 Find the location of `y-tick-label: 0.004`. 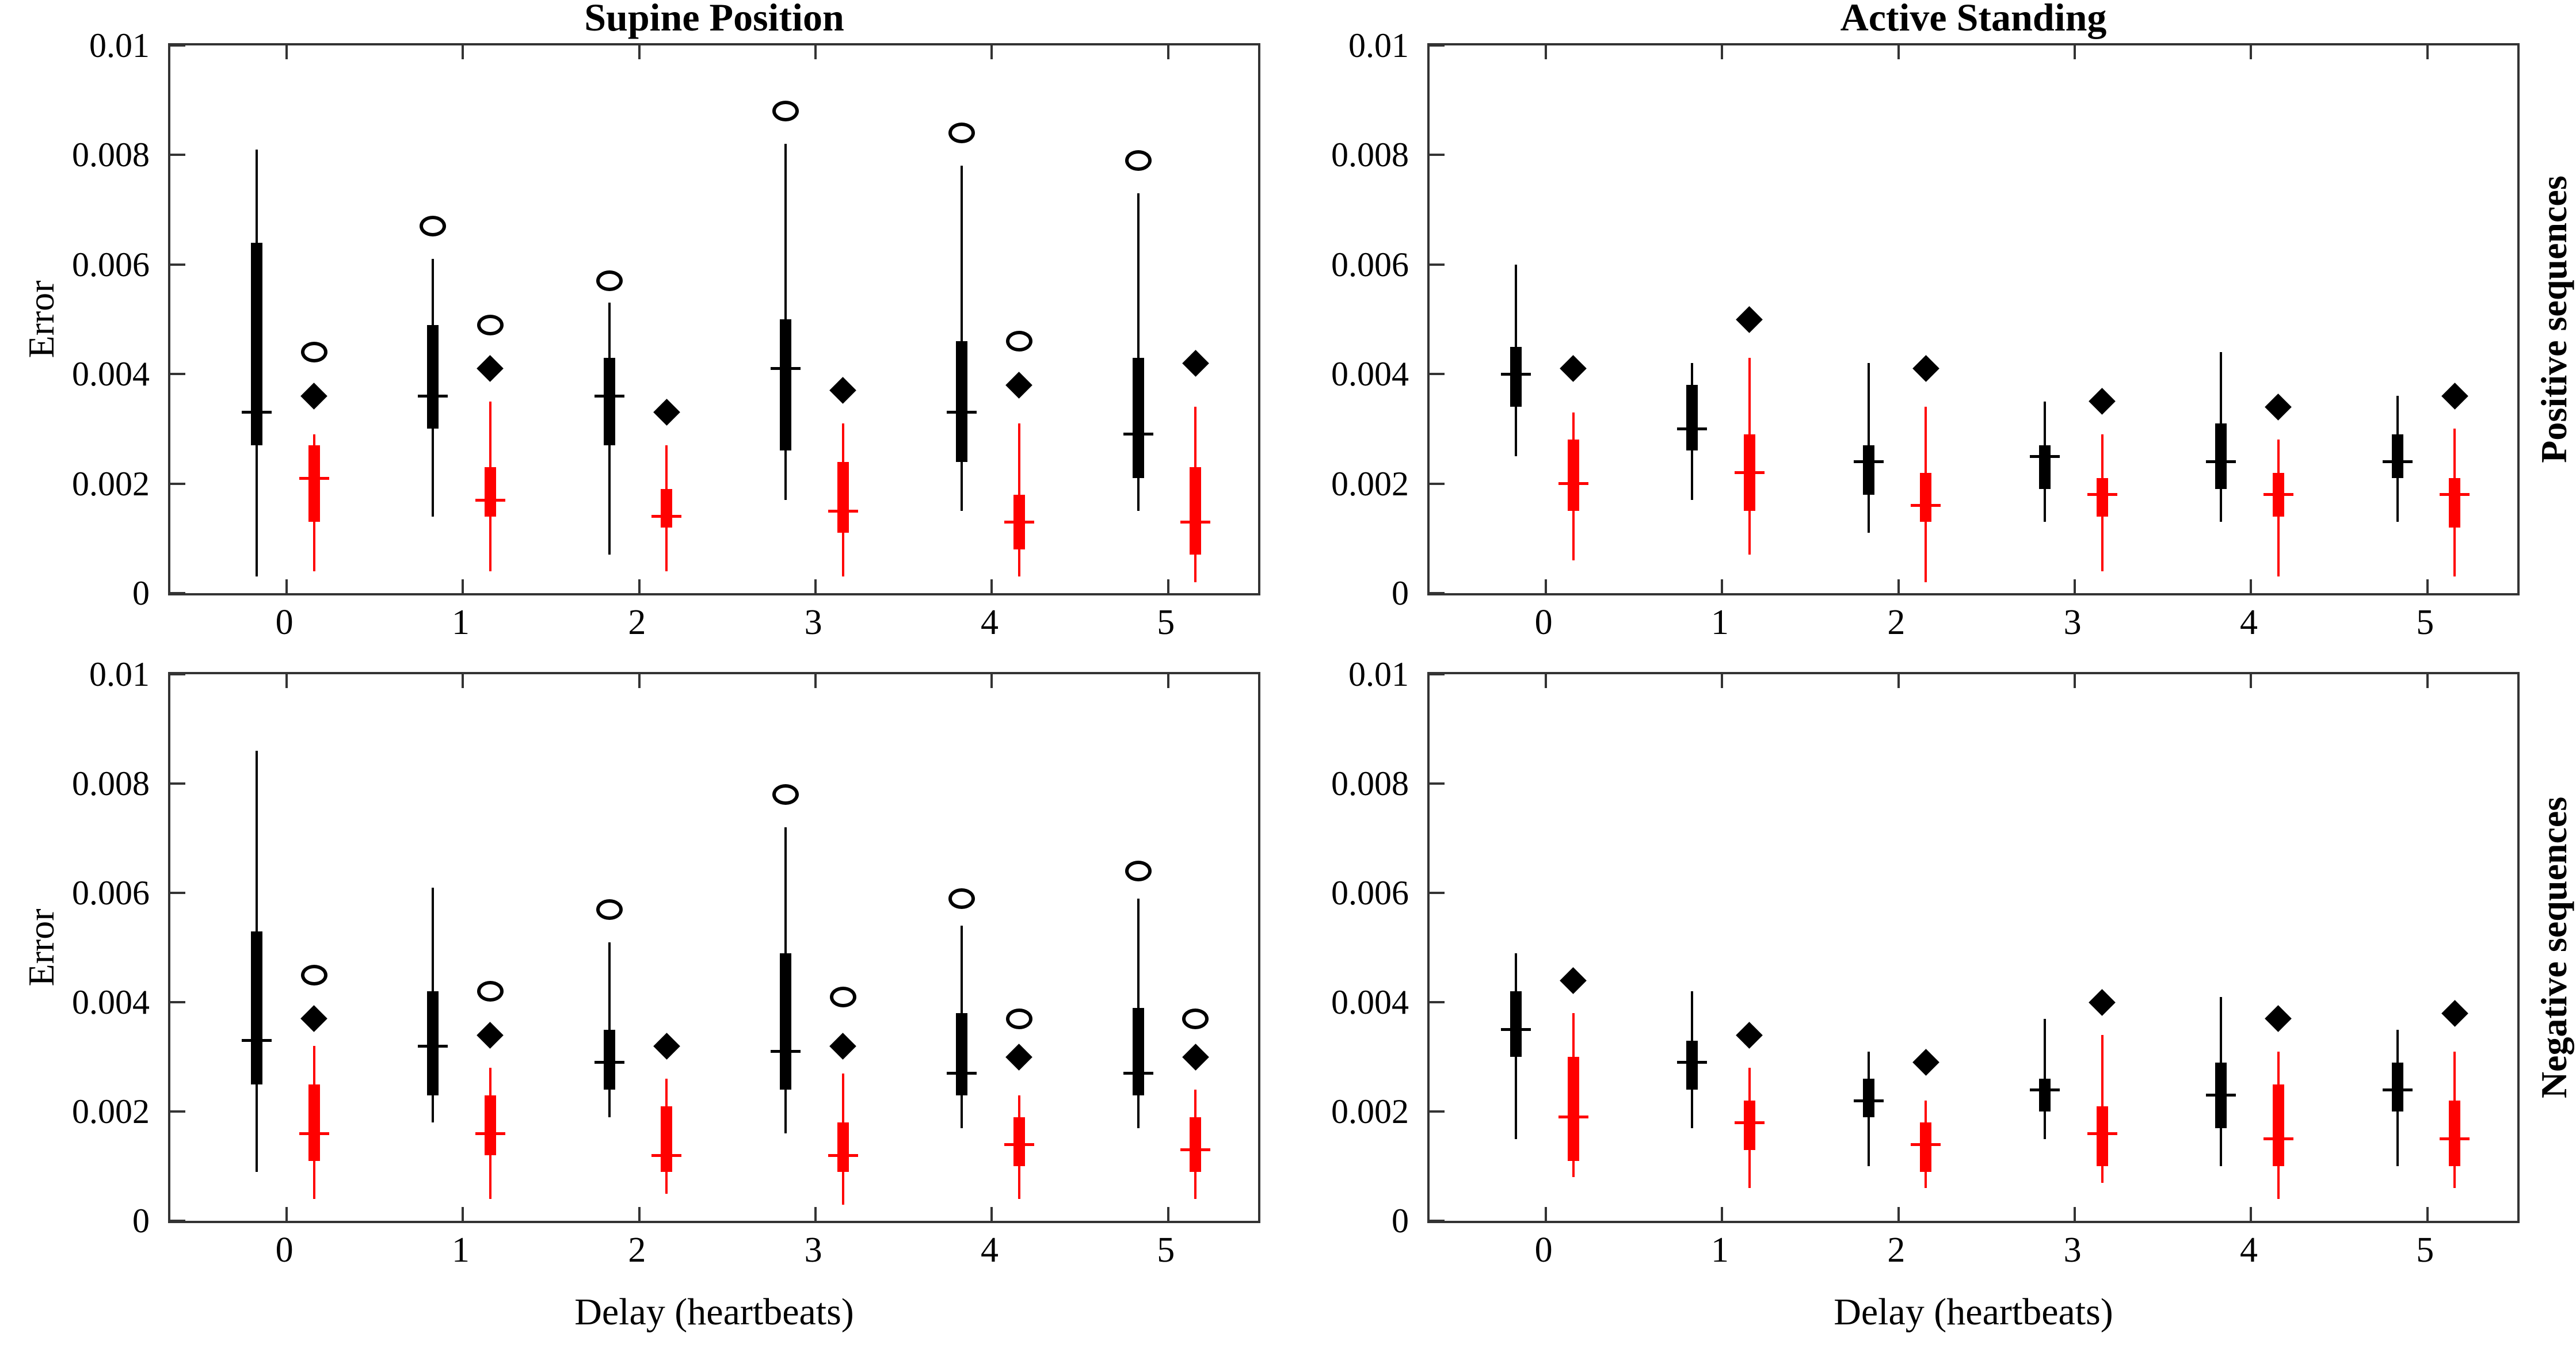

y-tick-label: 0.004 is located at coordinates (1370, 1002).